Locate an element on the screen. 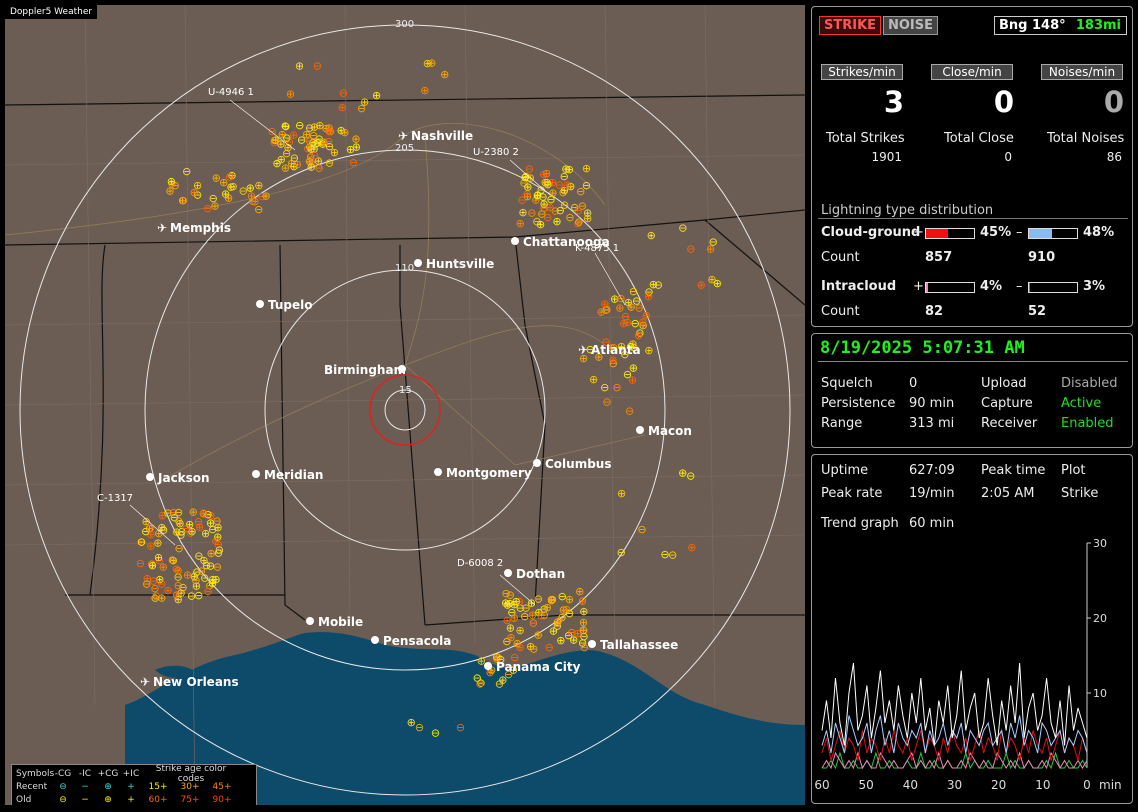 This screenshot has width=1138, height=812. trend-graph-value: 60 min is located at coordinates (932, 523).